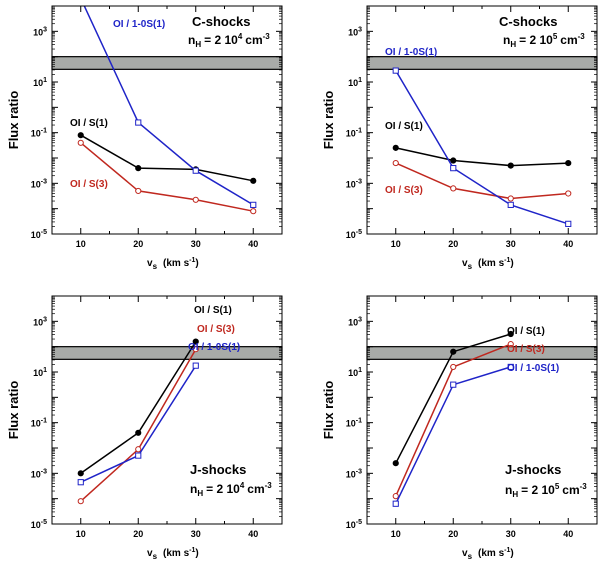 The width and height of the screenshot is (600, 570). Describe the element at coordinates (218, 469) in the screenshot. I see `panel-title: J-shocks` at that location.